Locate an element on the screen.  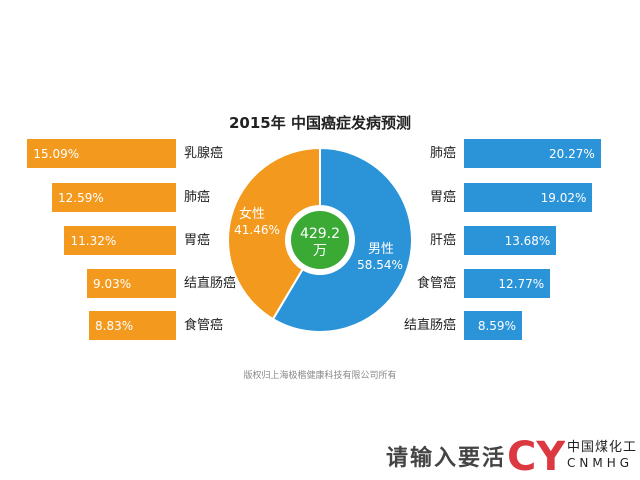
brand-english: CNMHG is located at coordinates (600, 463).